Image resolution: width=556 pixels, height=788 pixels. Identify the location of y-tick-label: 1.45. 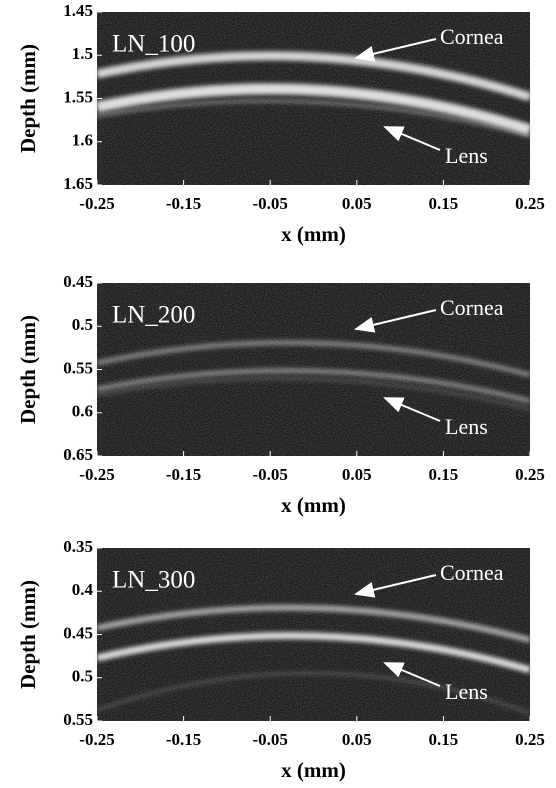
(78, 10).